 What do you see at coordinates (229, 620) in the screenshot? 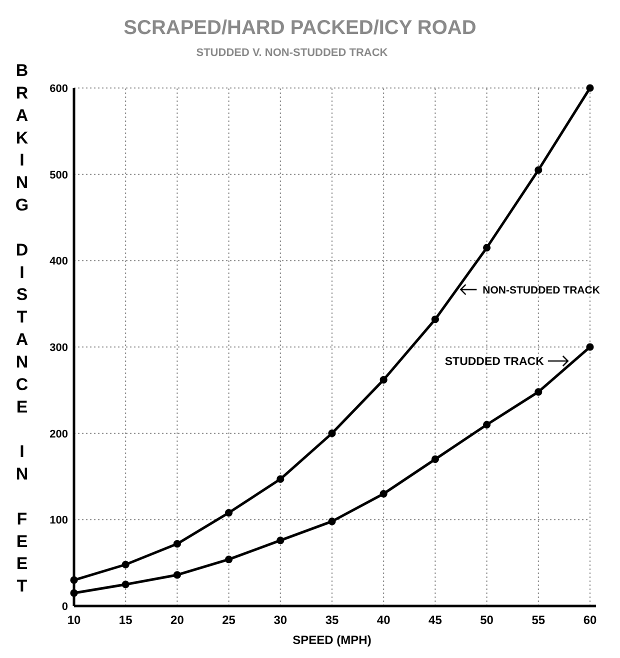
I see `x-tick-label: 25` at bounding box center [229, 620].